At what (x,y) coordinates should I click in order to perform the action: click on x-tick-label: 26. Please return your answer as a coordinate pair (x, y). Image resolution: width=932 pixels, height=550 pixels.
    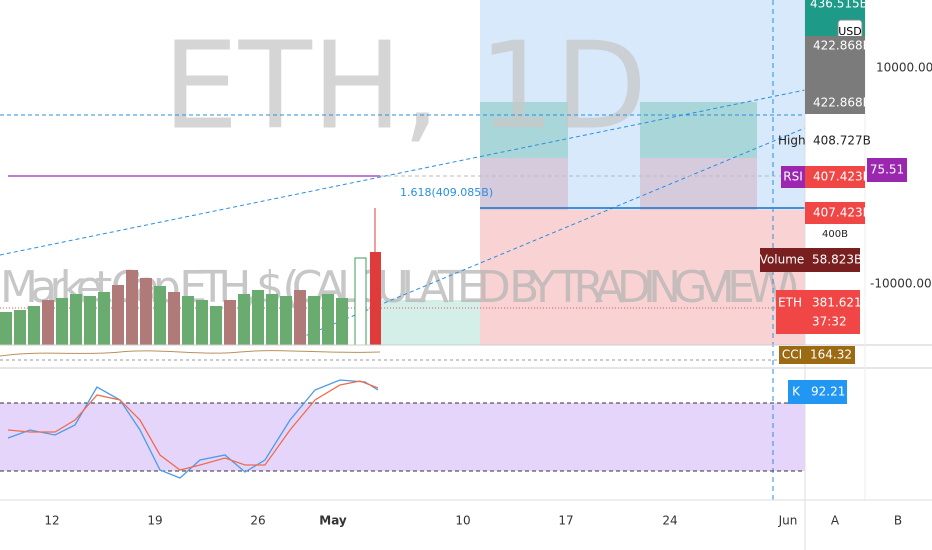
    Looking at the image, I should click on (257, 521).